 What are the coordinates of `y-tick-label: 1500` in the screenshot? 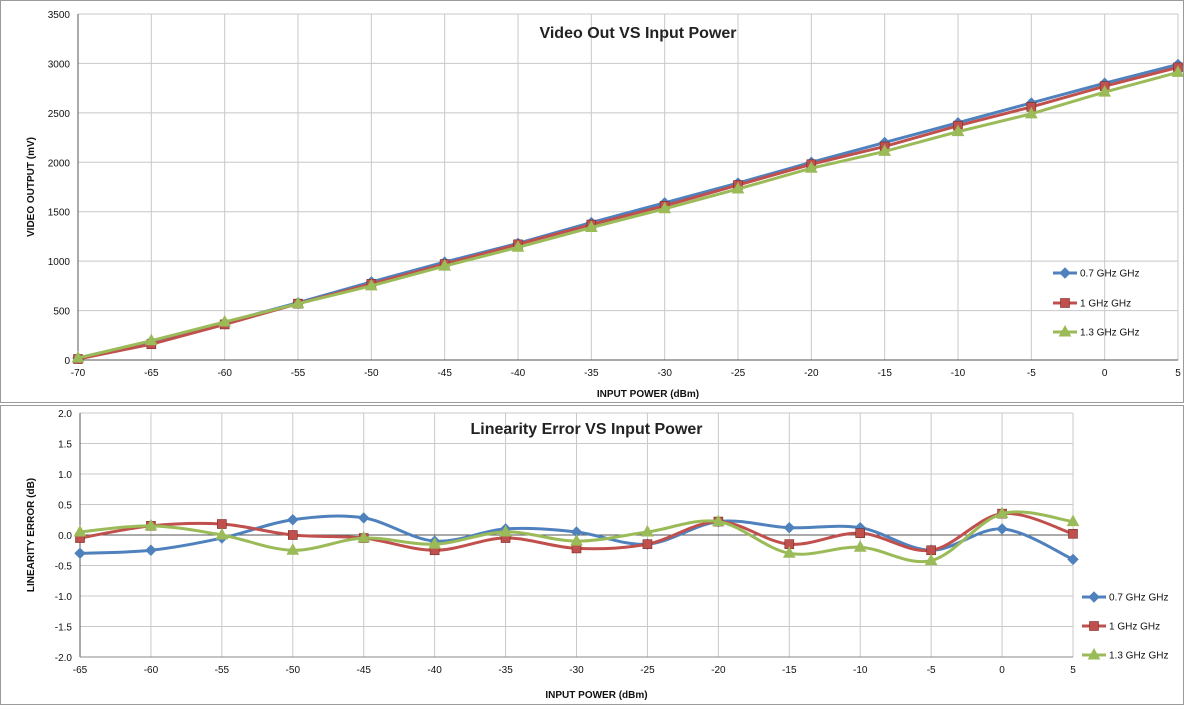 It's located at (59, 213).